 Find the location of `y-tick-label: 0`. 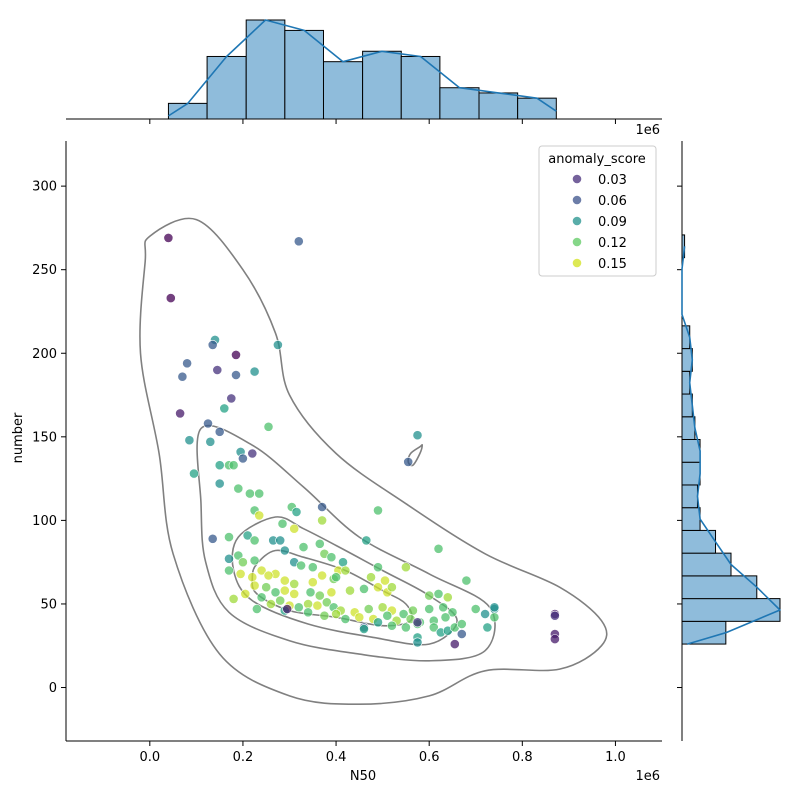

y-tick-label: 0 is located at coordinates (53, 688).